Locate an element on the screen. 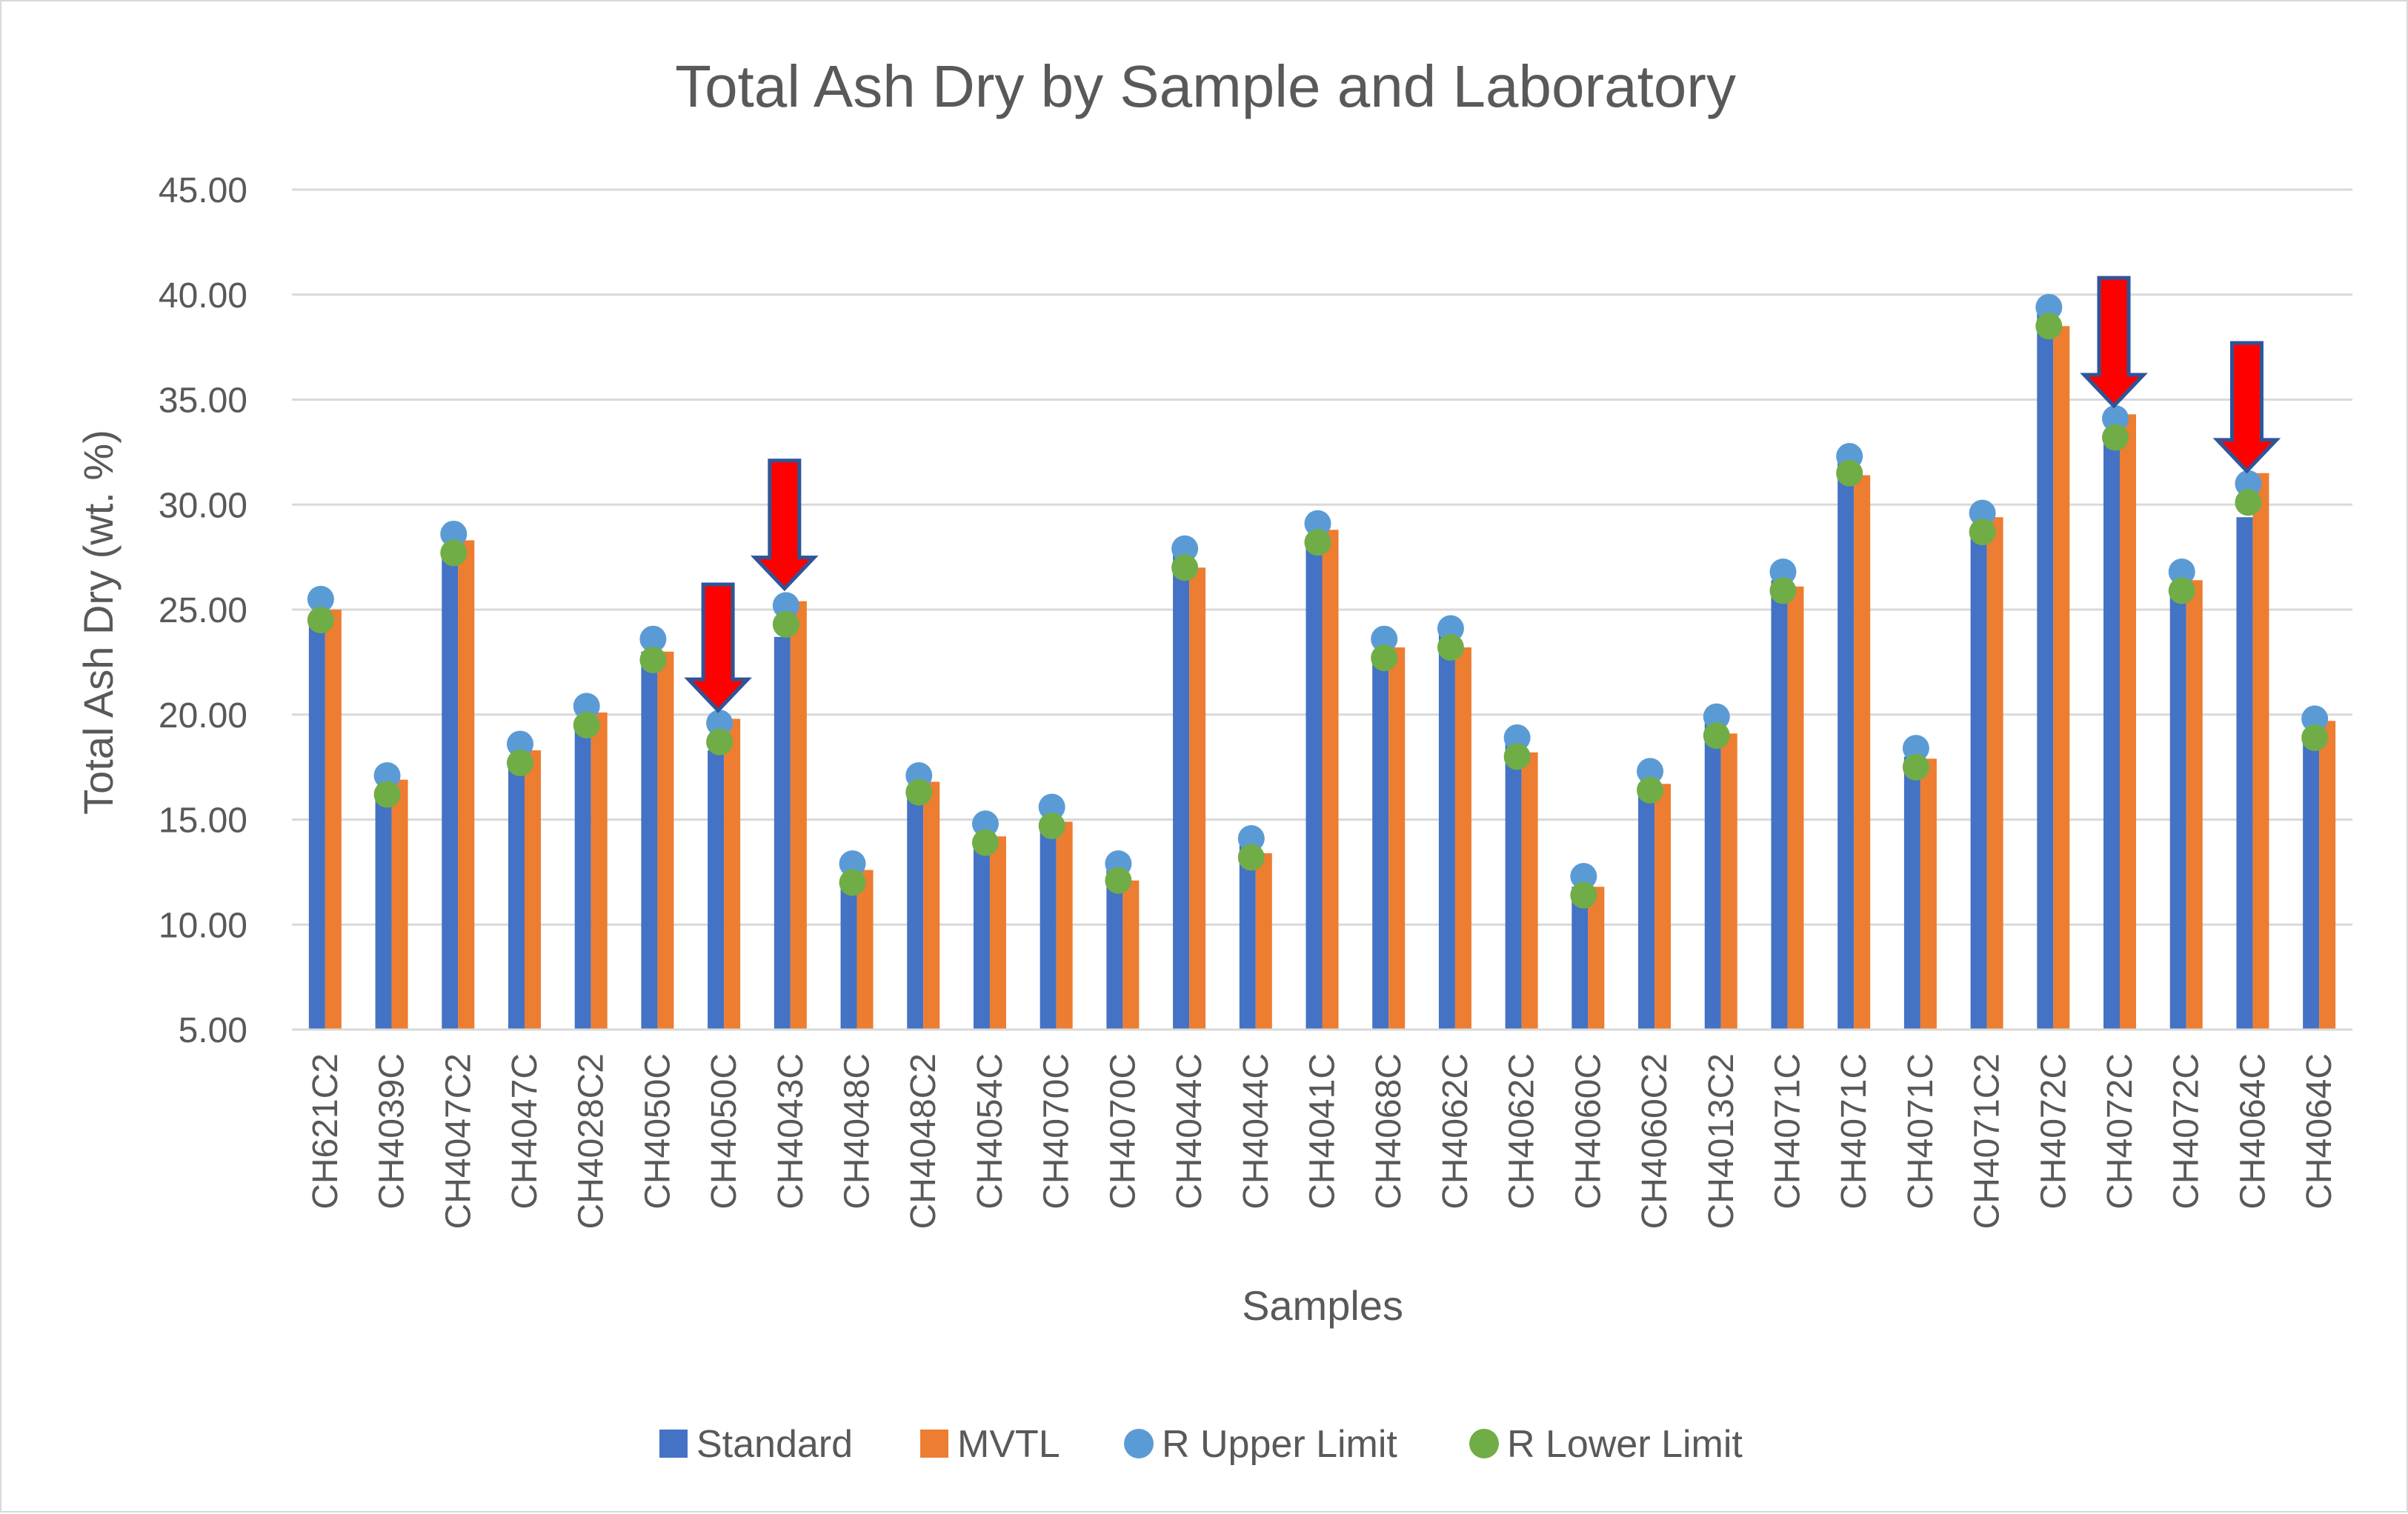 Image resolution: width=2408 pixels, height=1514 pixels. x-tick-label: CH621C2 is located at coordinates (325, 1131).